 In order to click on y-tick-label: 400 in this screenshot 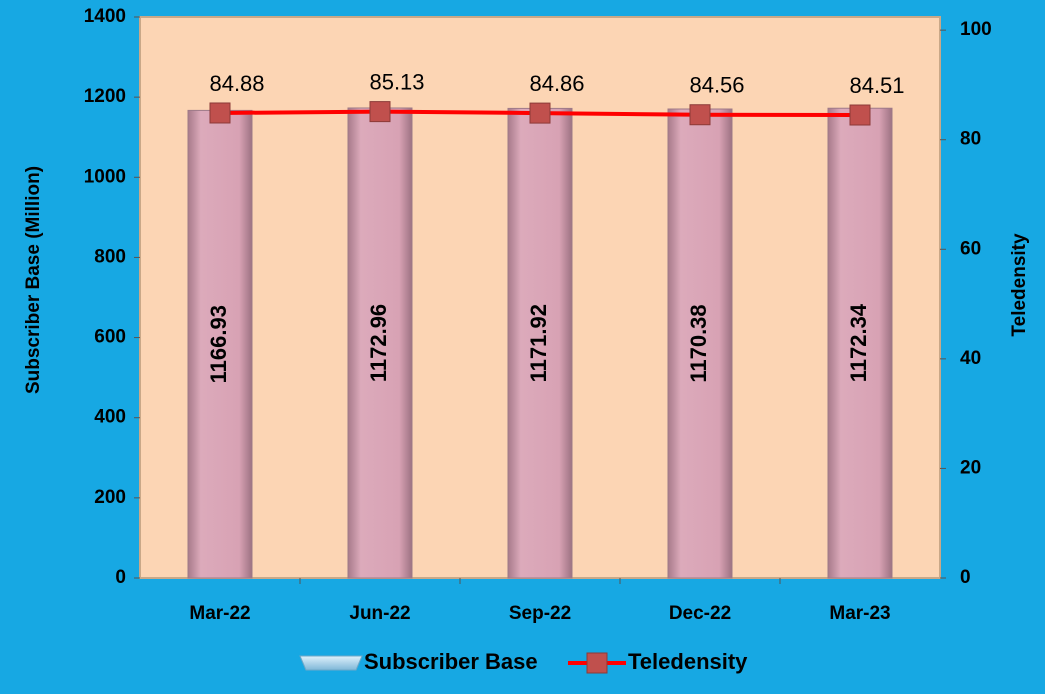, I will do `click(110, 417)`.